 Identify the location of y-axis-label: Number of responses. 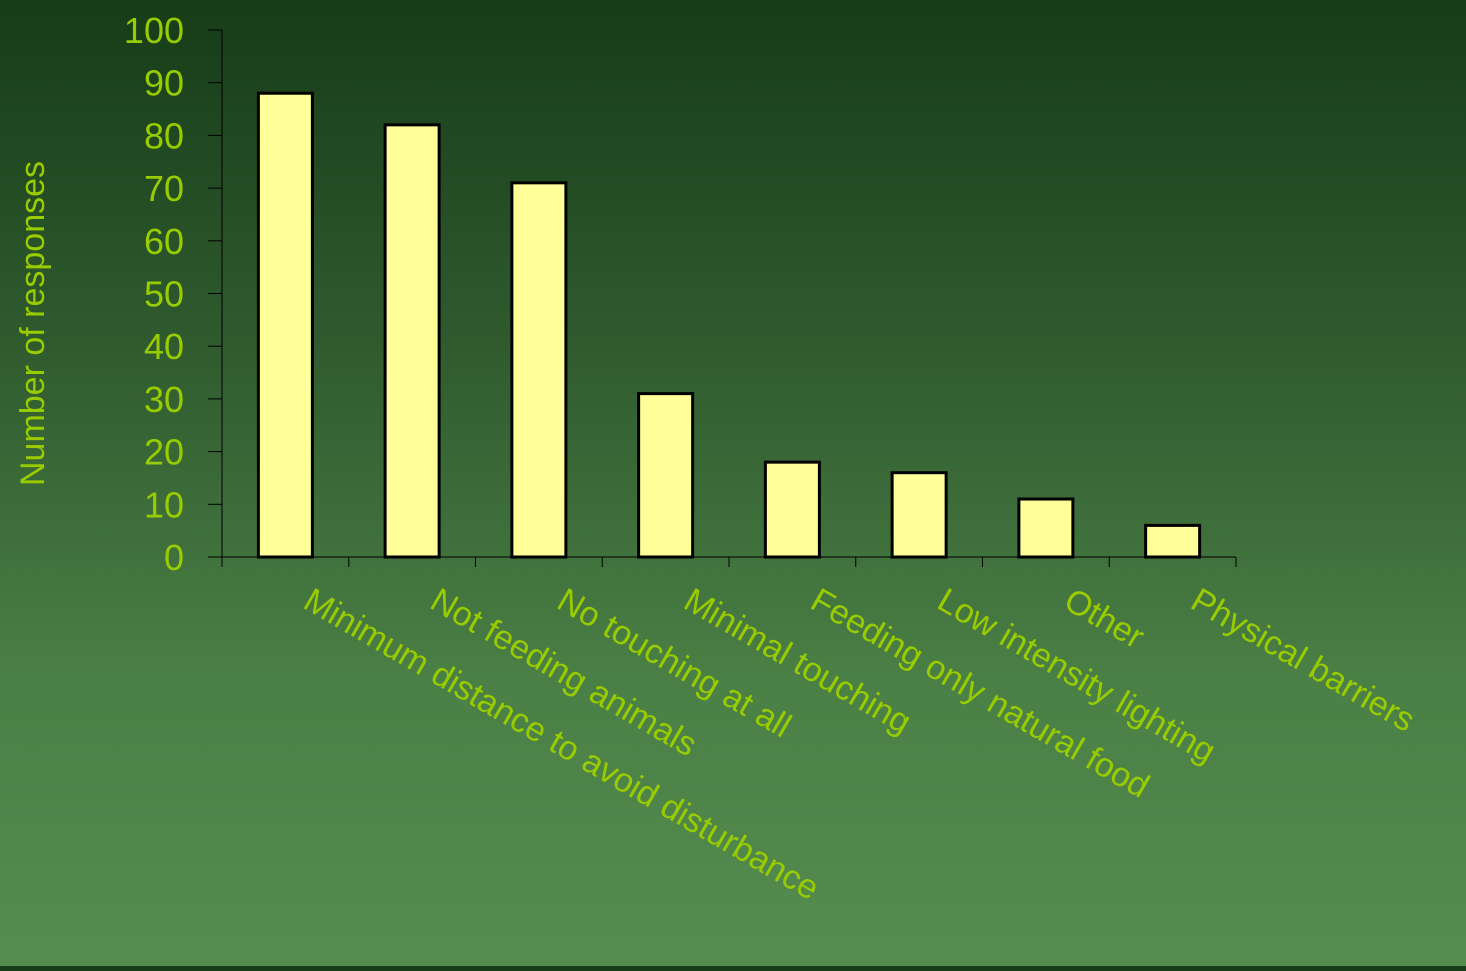
(33, 323).